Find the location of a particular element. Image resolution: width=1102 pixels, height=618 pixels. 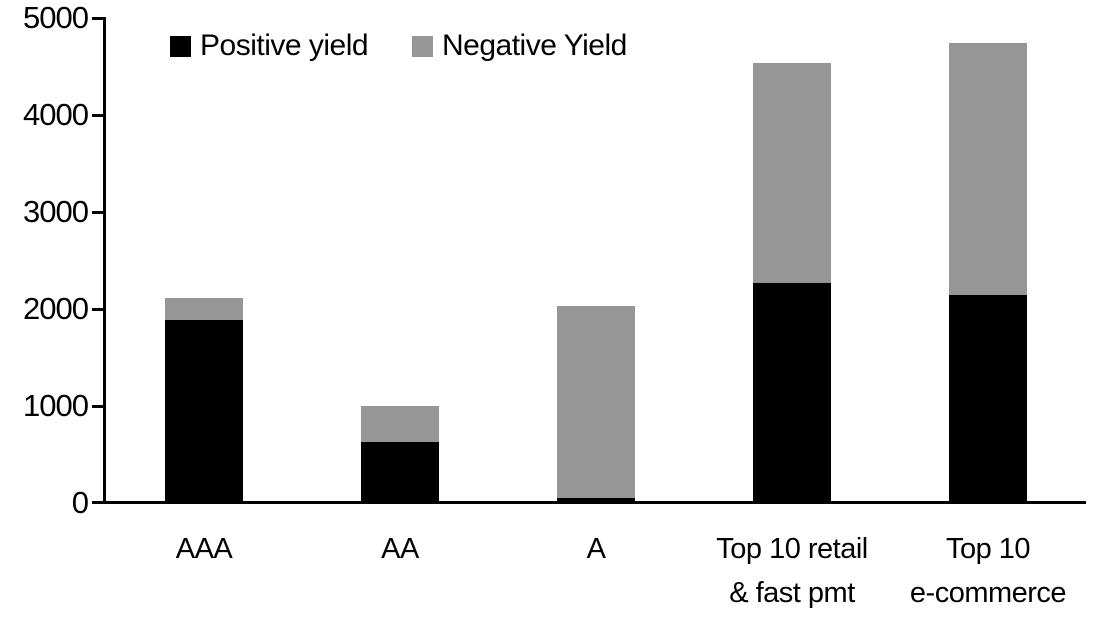

bar-top10-ecommerce-positive-segment is located at coordinates (988, 399).